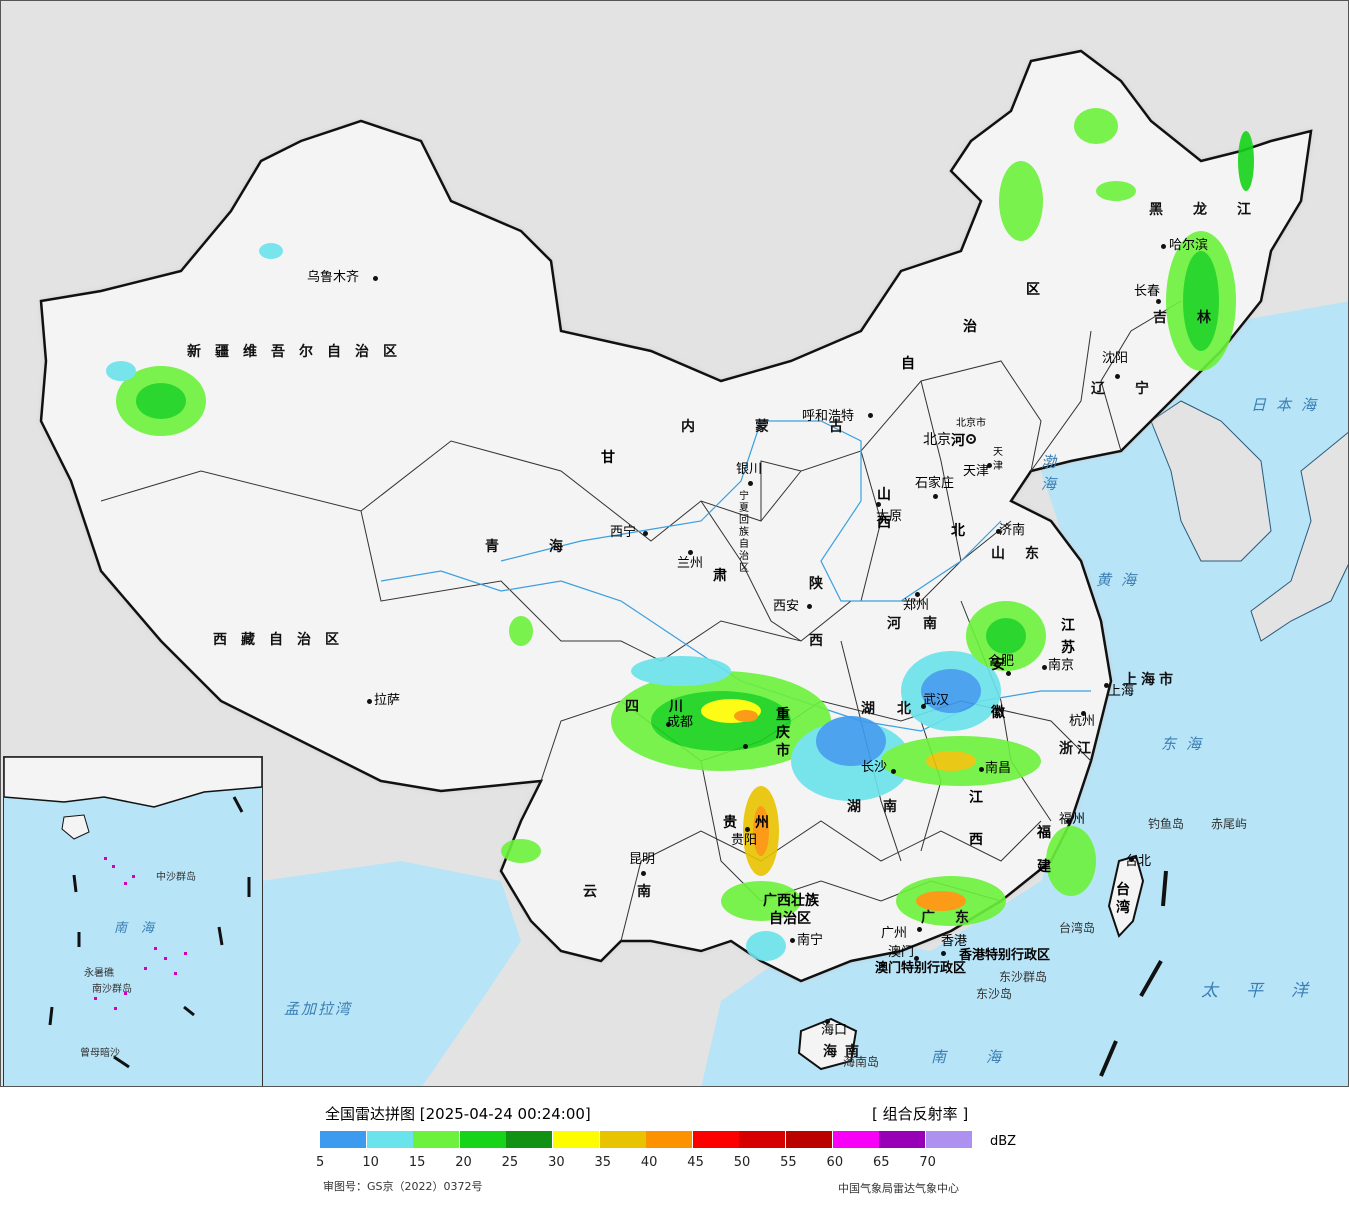 This screenshot has height=1208, width=1349. What do you see at coordinates (881, 1162) in the screenshot?
I see `scale-tick: 65` at bounding box center [881, 1162].